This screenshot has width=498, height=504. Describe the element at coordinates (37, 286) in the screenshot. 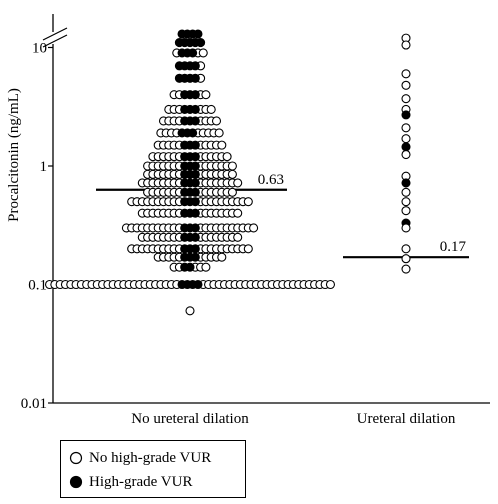

I see `y-tick-label: 0.1` at that location.